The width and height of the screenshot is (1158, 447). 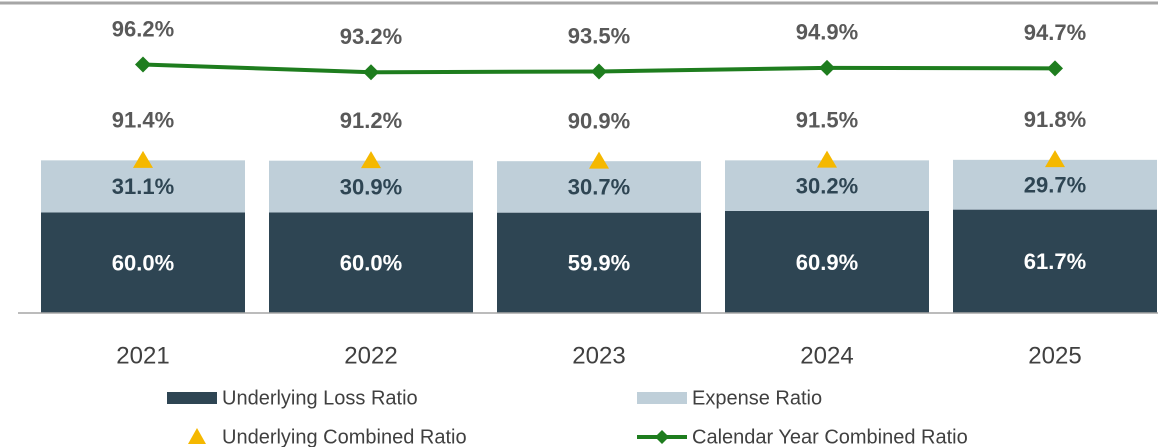 What do you see at coordinates (827, 32) in the screenshot?
I see `line-label: 94.9%` at bounding box center [827, 32].